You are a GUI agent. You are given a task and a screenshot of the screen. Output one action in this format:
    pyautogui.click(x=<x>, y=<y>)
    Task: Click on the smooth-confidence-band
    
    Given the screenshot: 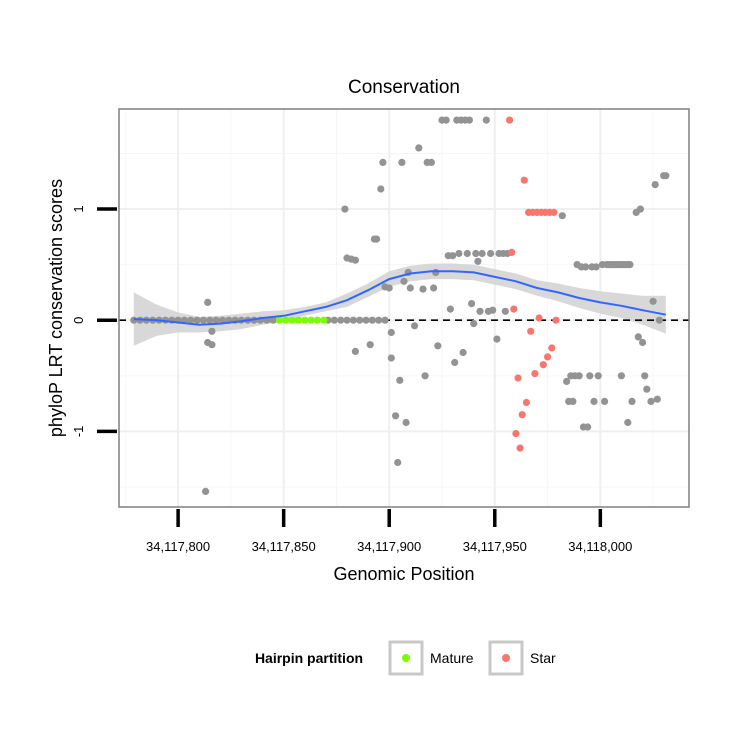 What is the action you would take?
    pyautogui.click(x=399, y=304)
    